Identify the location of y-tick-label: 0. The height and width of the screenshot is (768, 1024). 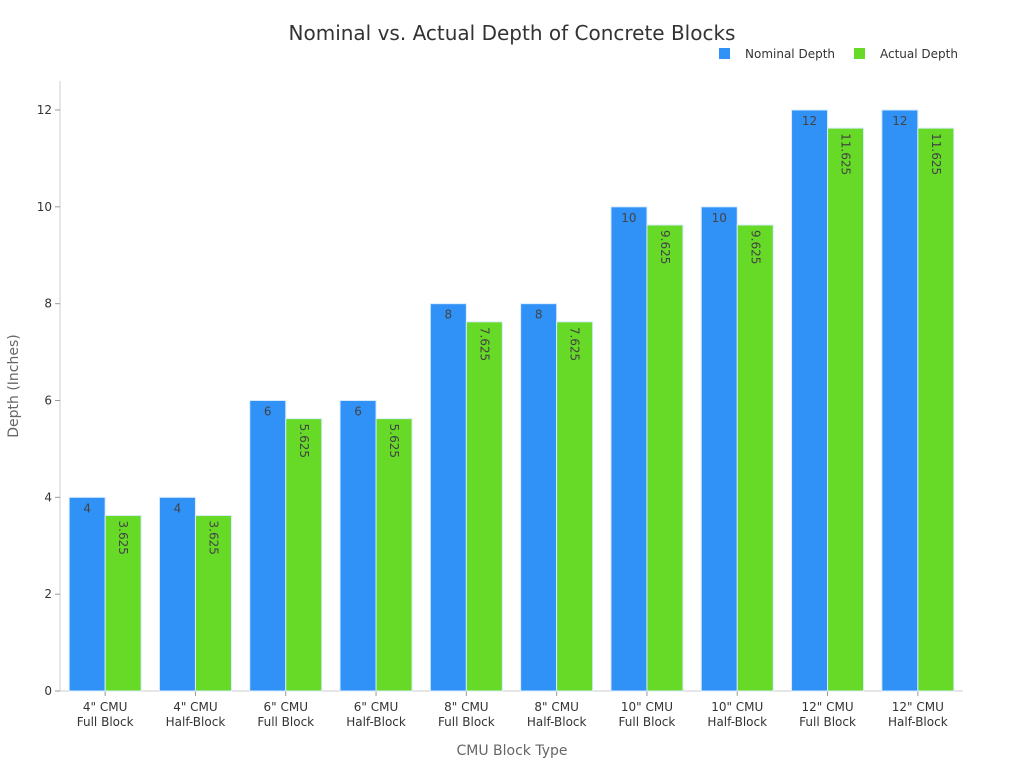
(48, 691).